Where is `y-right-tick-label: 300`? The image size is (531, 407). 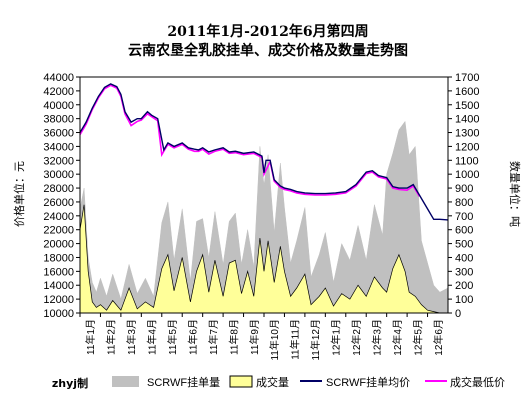
y-right-tick-label: 300 is located at coordinates (464, 272).